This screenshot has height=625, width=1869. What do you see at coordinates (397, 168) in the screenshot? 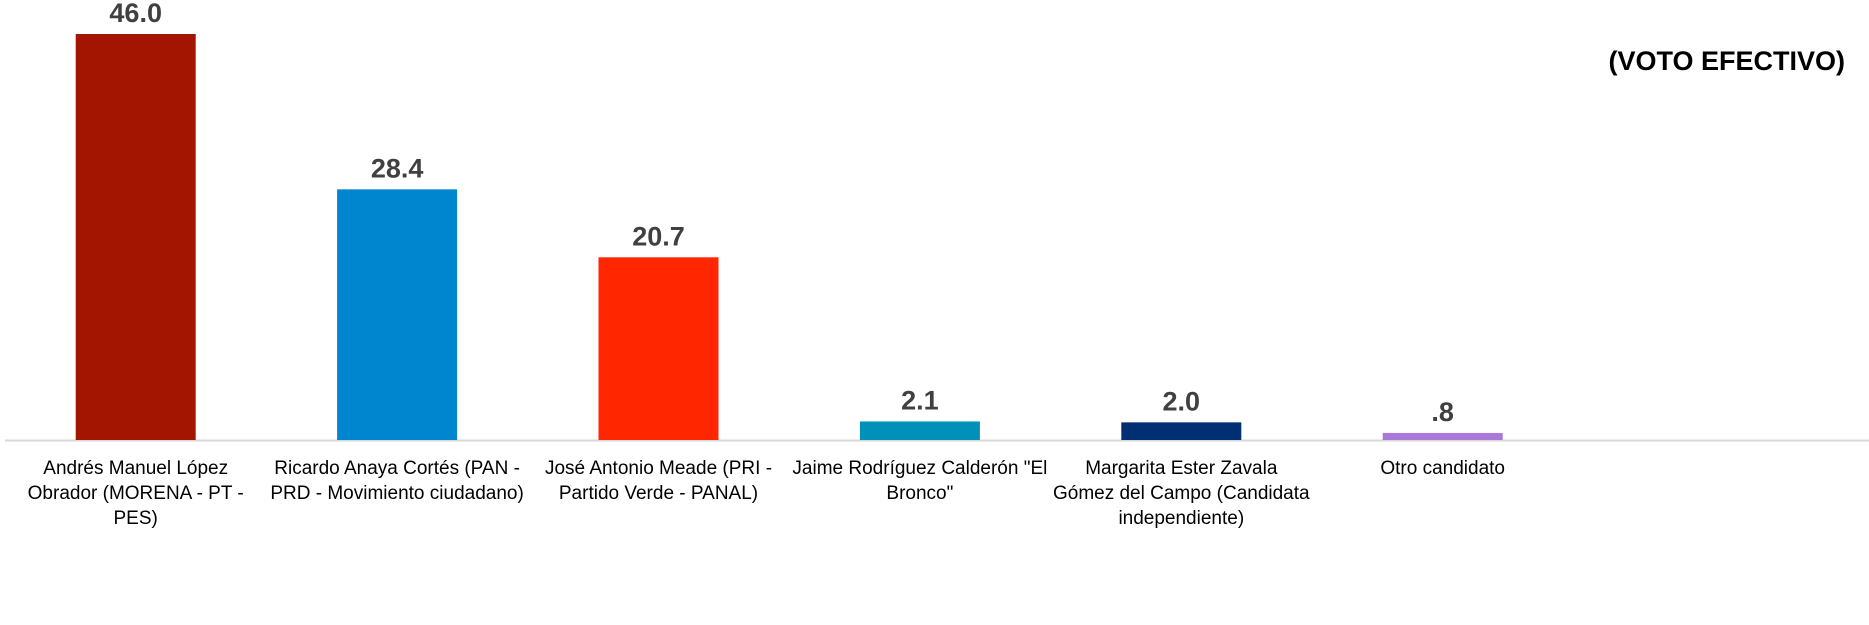
I see `value-label: 28.4` at bounding box center [397, 168].